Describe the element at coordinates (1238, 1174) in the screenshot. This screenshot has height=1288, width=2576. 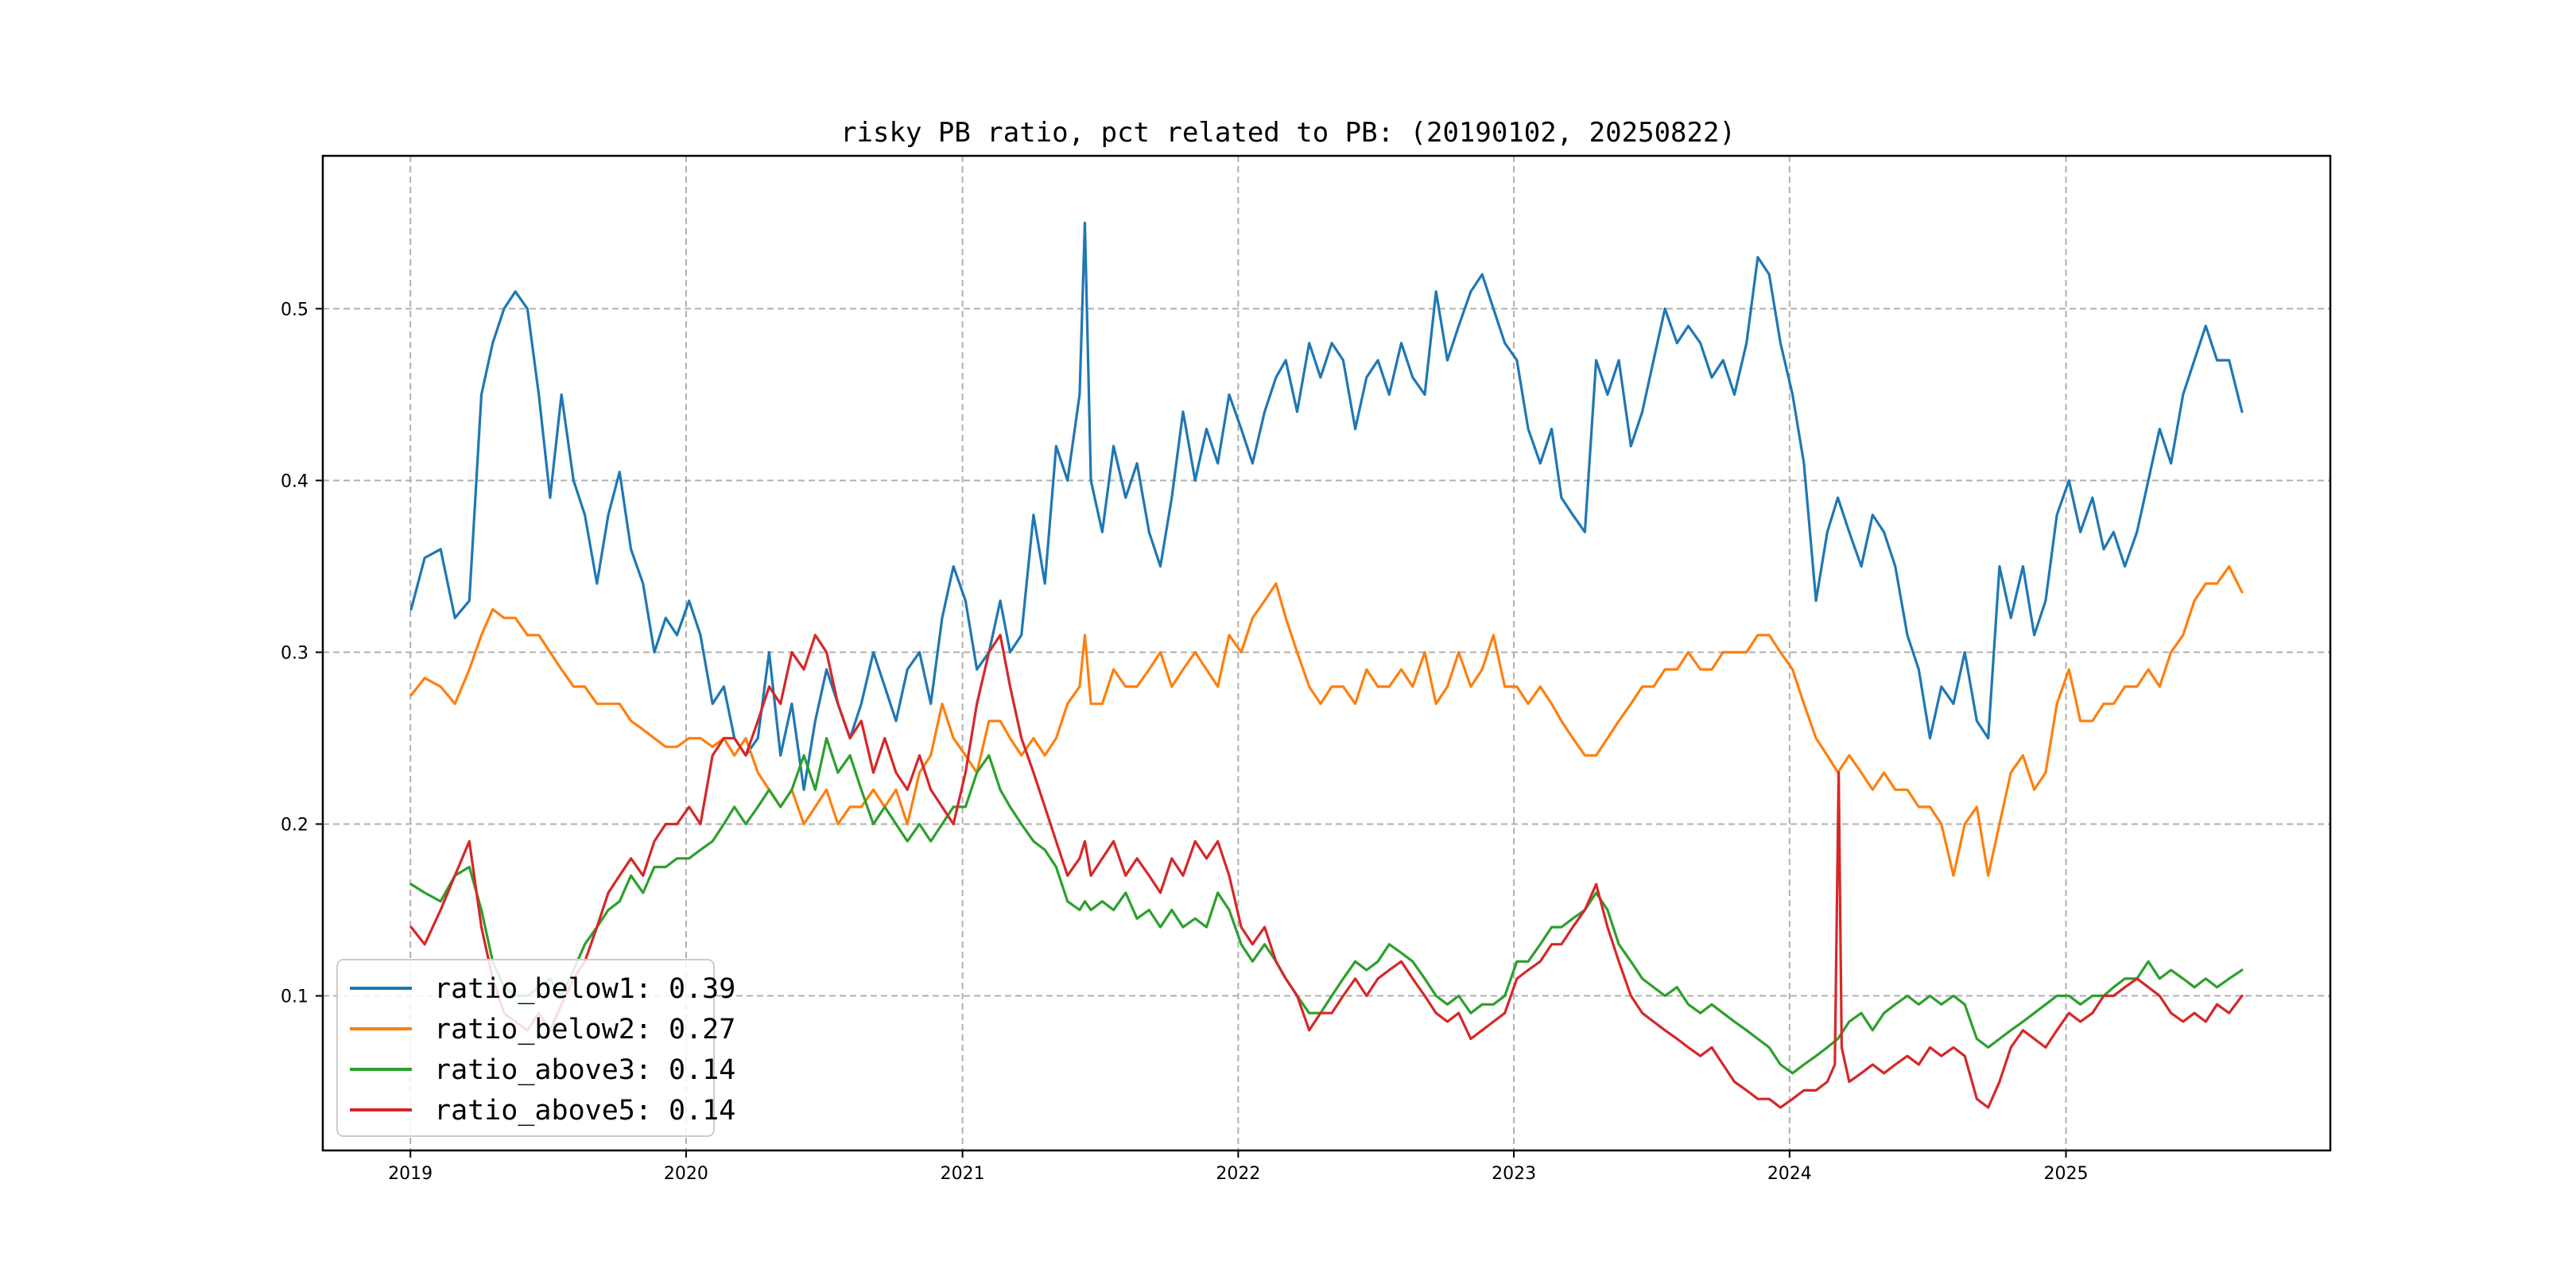
I see `x-tick-label: 2022` at that location.